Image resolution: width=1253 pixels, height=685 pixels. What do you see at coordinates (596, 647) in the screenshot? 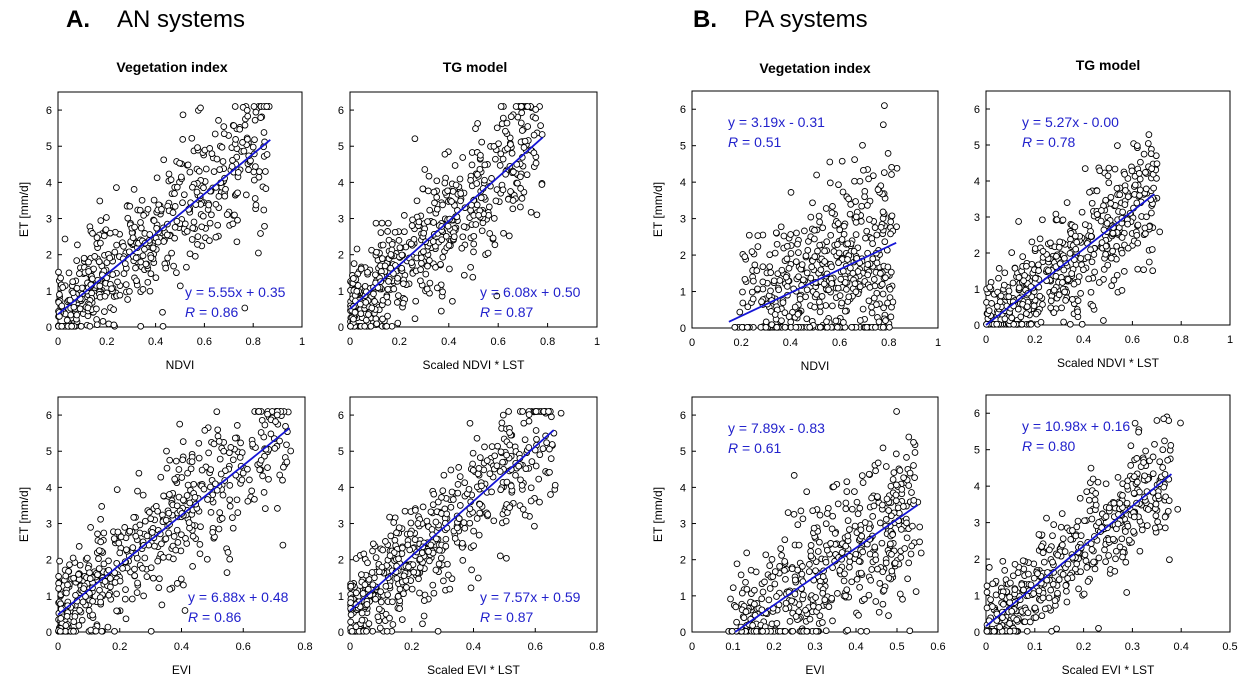
I see `x-tick-label: 0.8` at bounding box center [596, 647].